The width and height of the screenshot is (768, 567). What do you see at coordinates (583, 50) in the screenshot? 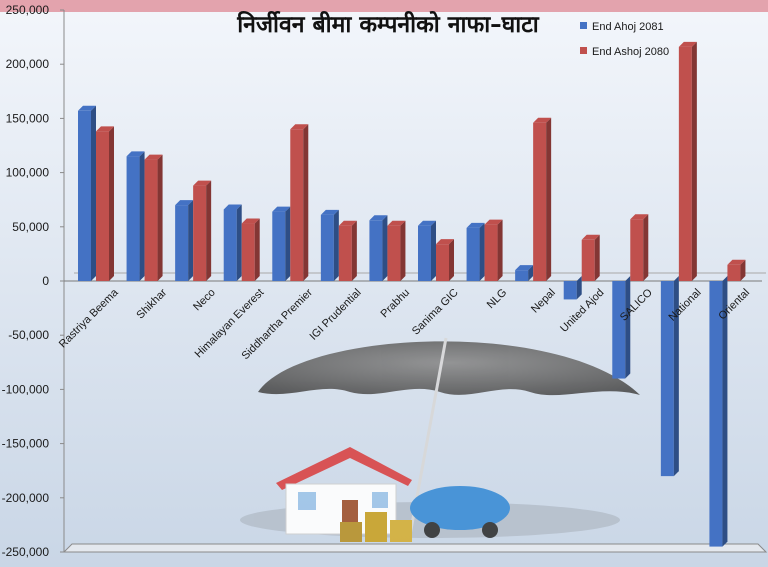
I see `legend-swatch-2080` at bounding box center [583, 50].